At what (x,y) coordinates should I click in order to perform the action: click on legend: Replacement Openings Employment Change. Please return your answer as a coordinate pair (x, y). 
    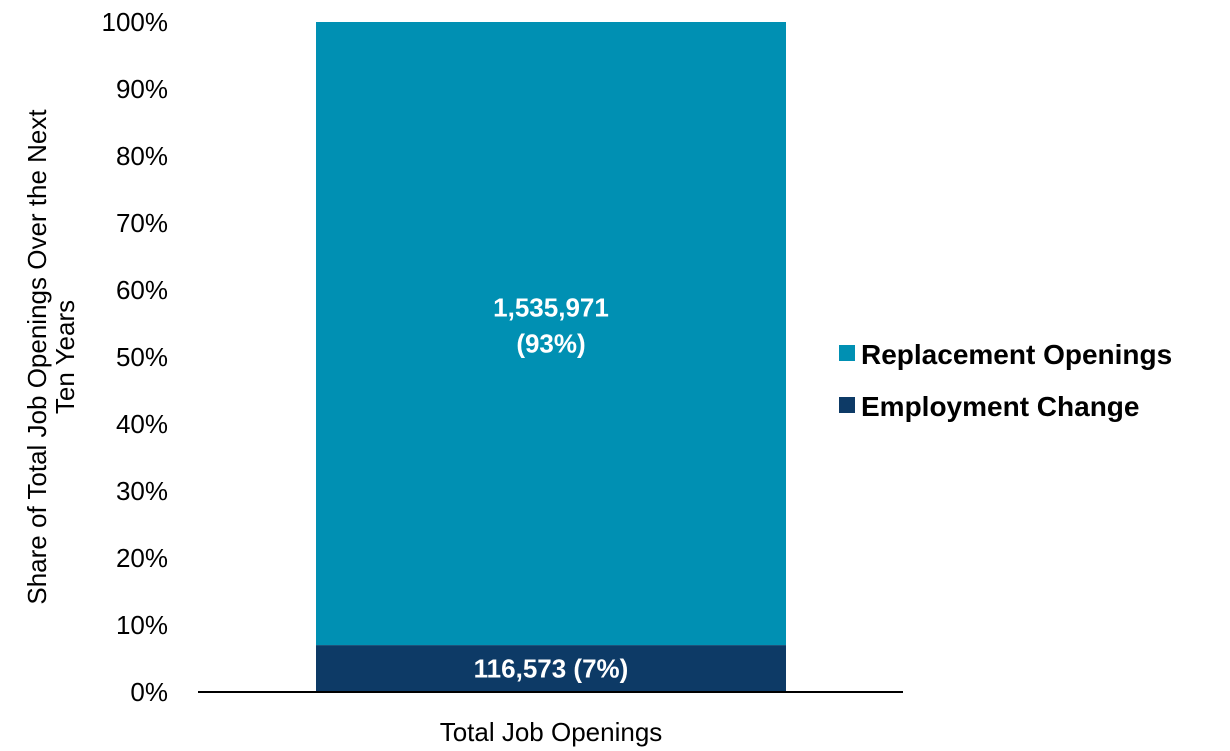
    Looking at the image, I should click on (1005, 380).